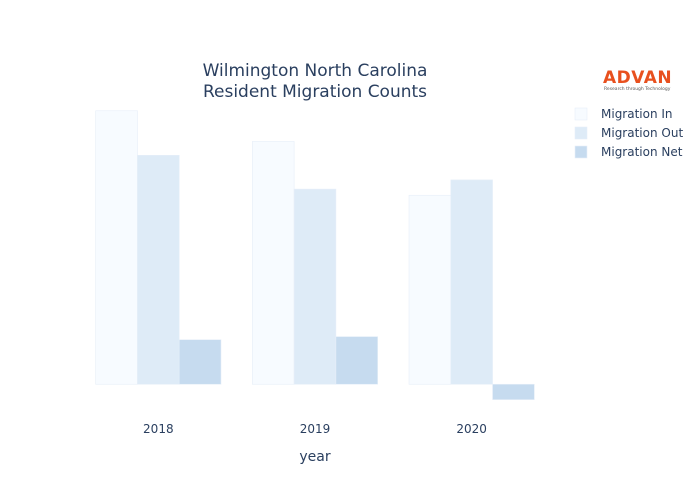  I want to click on bar-migration-out-2020, so click(471, 282).